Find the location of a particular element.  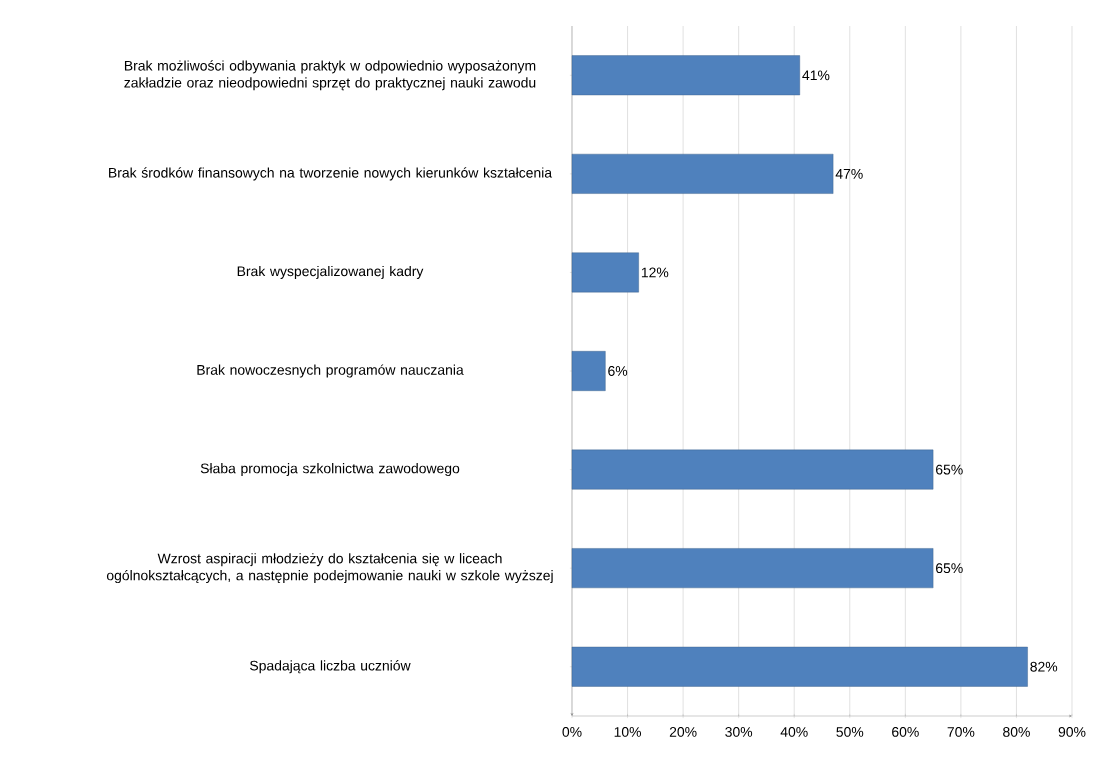

data-label: 47% is located at coordinates (849, 173).